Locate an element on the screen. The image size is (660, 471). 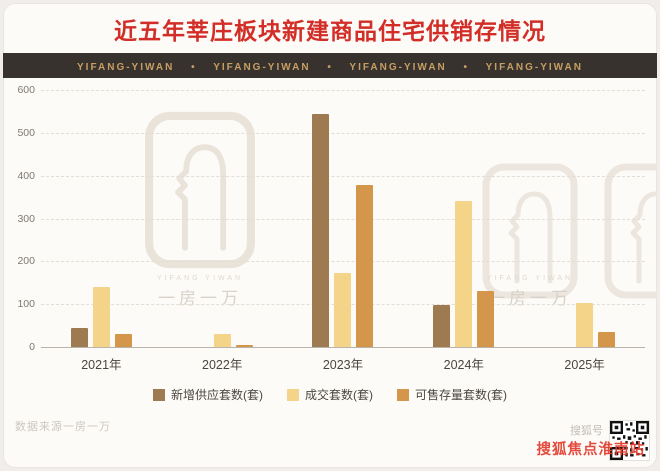
qr-code-icon is located at coordinates (629, 440).